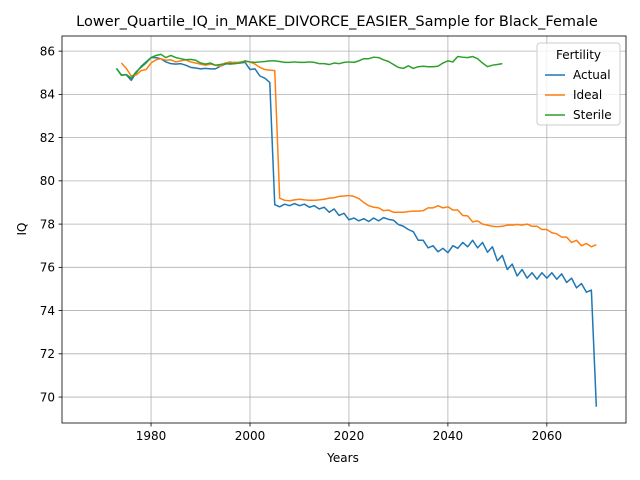 The width and height of the screenshot is (640, 480). What do you see at coordinates (47, 181) in the screenshot?
I see `y-tick-label: 80` at bounding box center [47, 181].